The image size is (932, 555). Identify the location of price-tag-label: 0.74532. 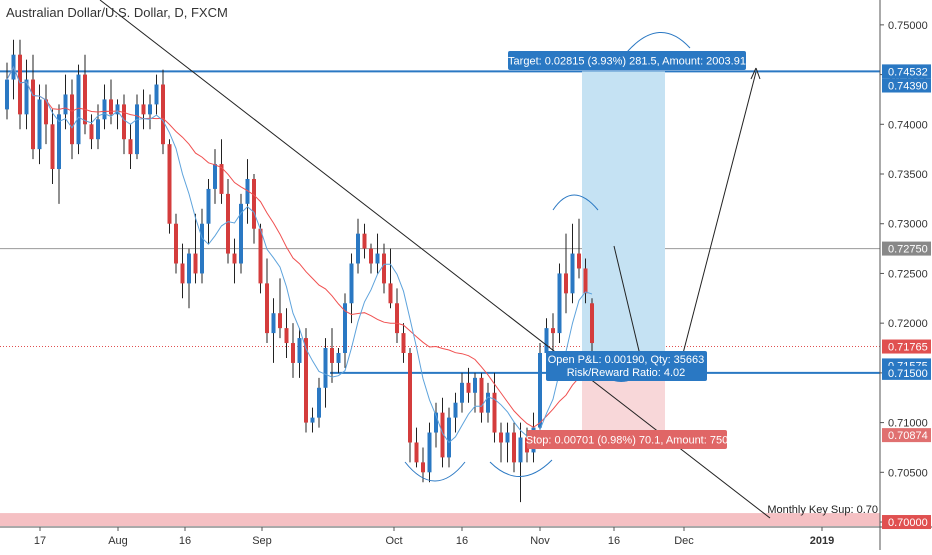
(908, 72).